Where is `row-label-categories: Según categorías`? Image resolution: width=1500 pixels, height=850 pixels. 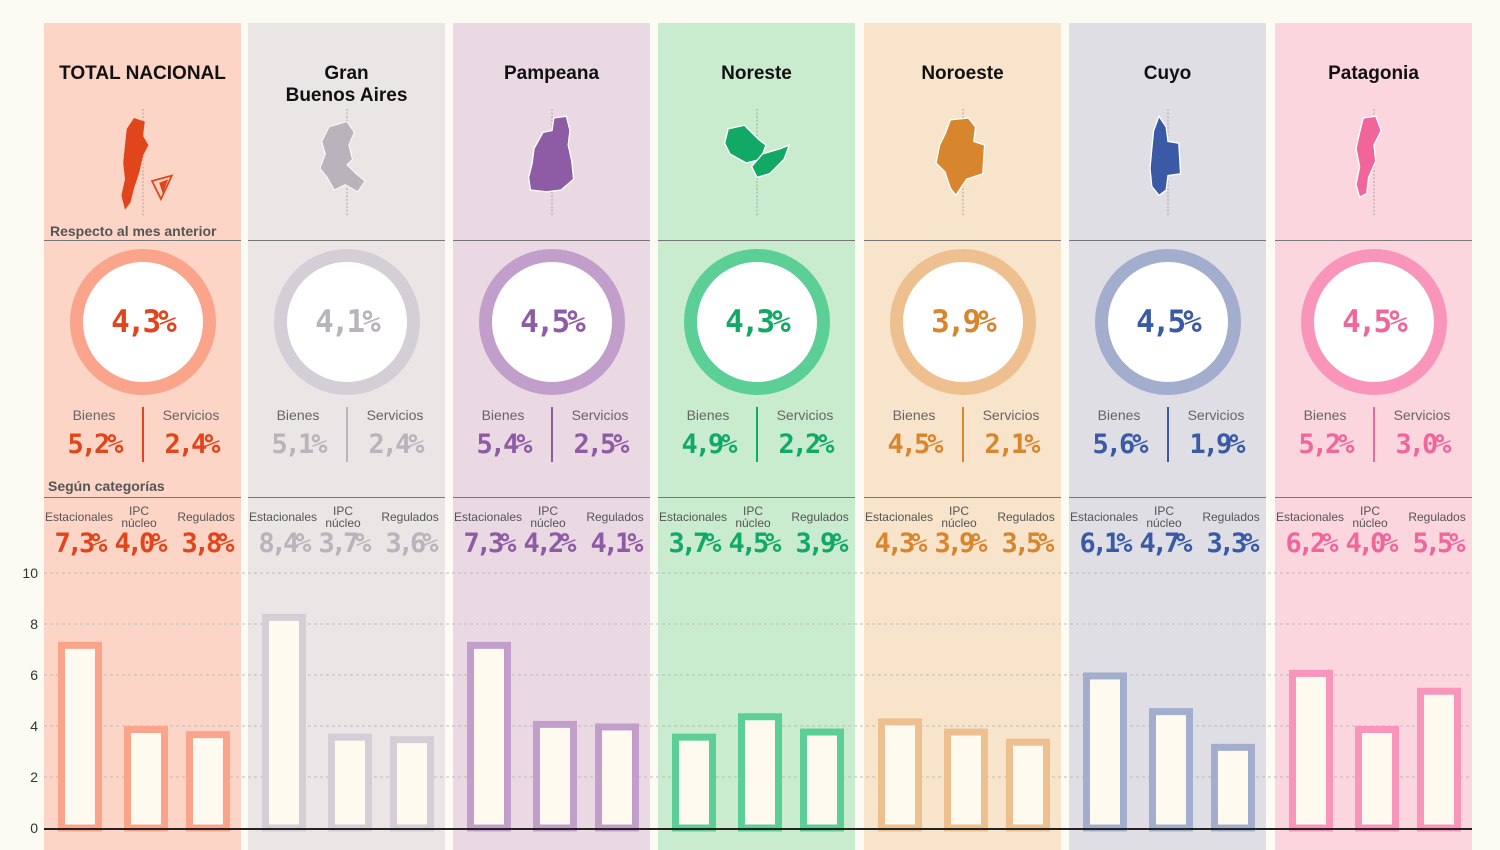
row-label-categories: Según categorías is located at coordinates (106, 486).